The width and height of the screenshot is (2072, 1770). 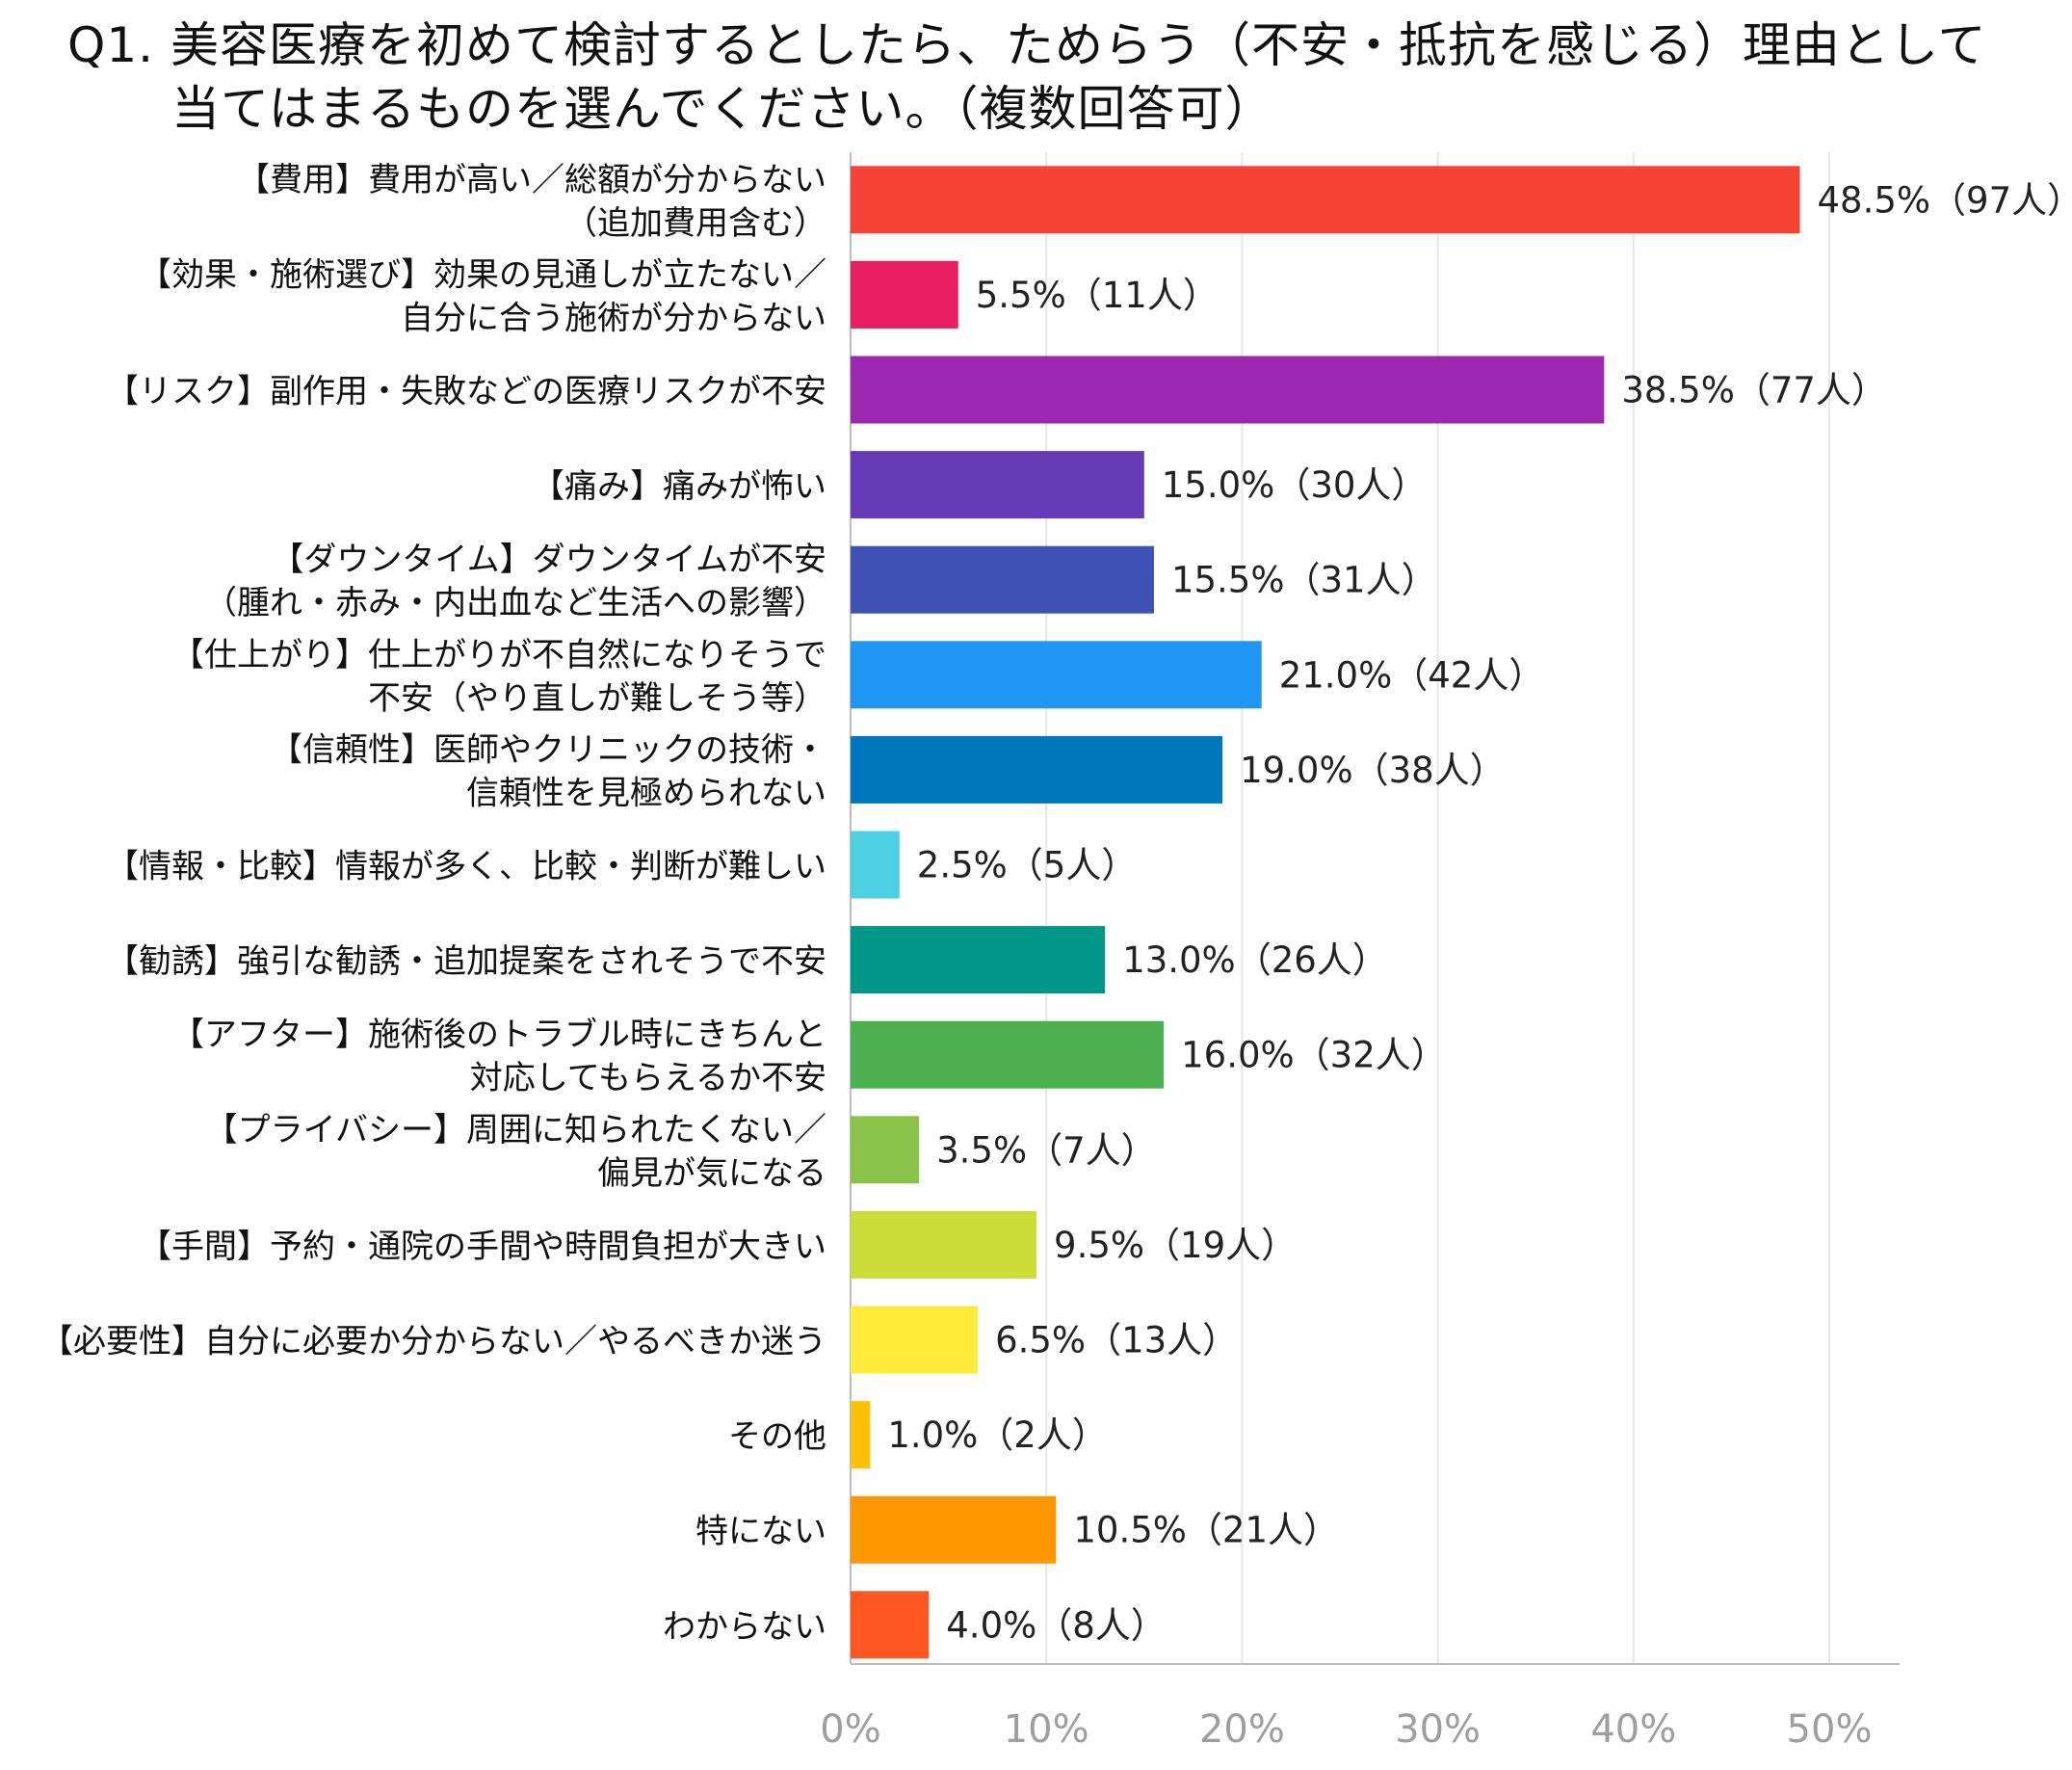 I want to click on category-label-5-0: 【仕上がり】仕上がりが不自然になりそうで, so click(x=498, y=655).